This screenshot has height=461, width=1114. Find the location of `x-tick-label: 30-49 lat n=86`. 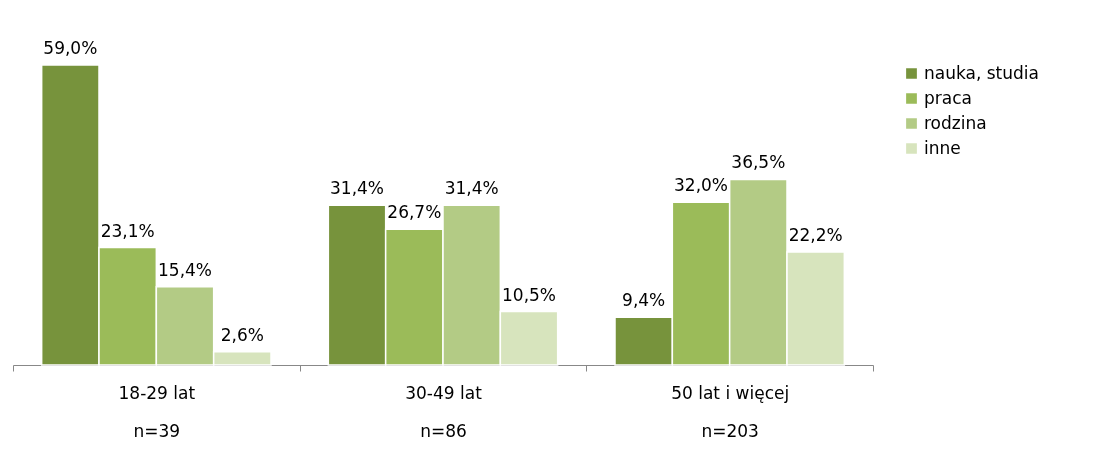

x-tick-label: 30-49 lat n=86 is located at coordinates (444, 411).